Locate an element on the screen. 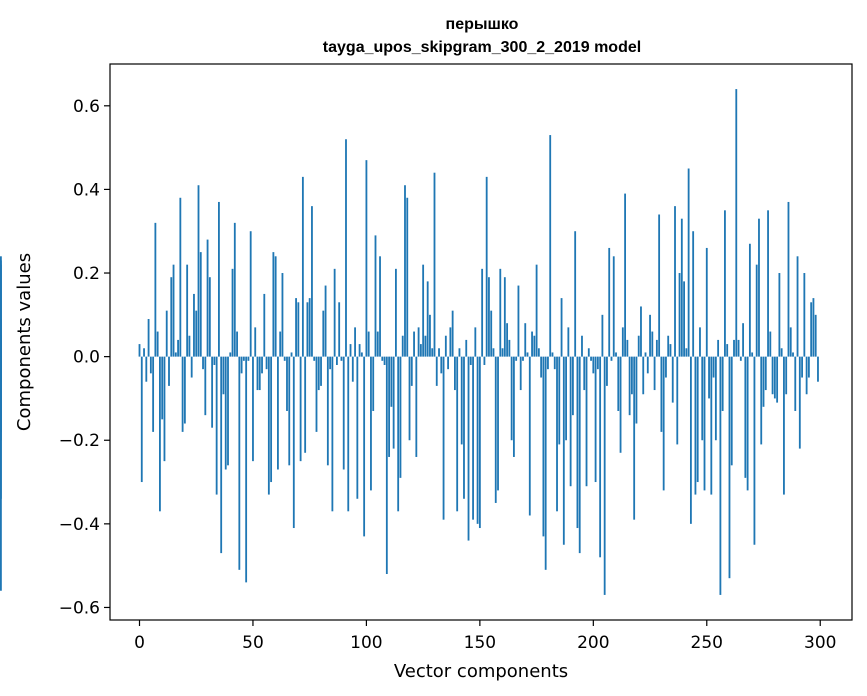  y-tick-label: −0.2 is located at coordinates (79, 441).